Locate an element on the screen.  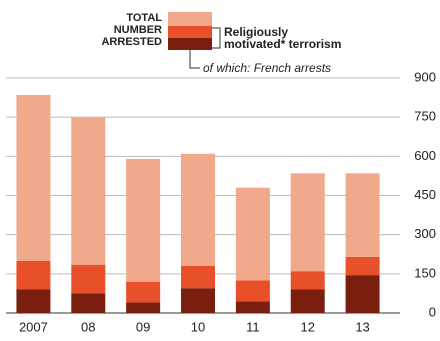
y-tick-label: 300 is located at coordinates (425, 233).